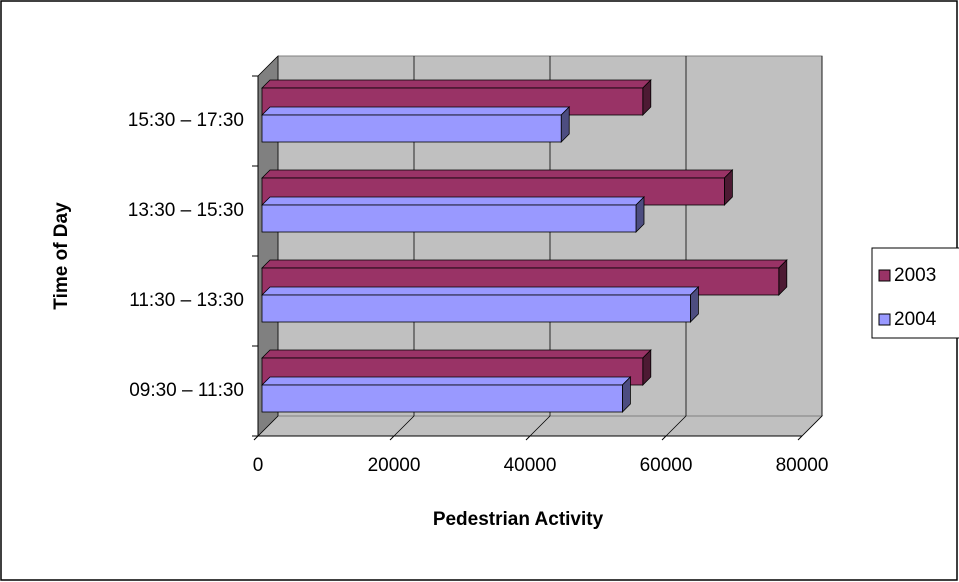 The image size is (959, 582). What do you see at coordinates (186, 300) in the screenshot?
I see `y-tick-label: 11:30 – 13:30` at bounding box center [186, 300].